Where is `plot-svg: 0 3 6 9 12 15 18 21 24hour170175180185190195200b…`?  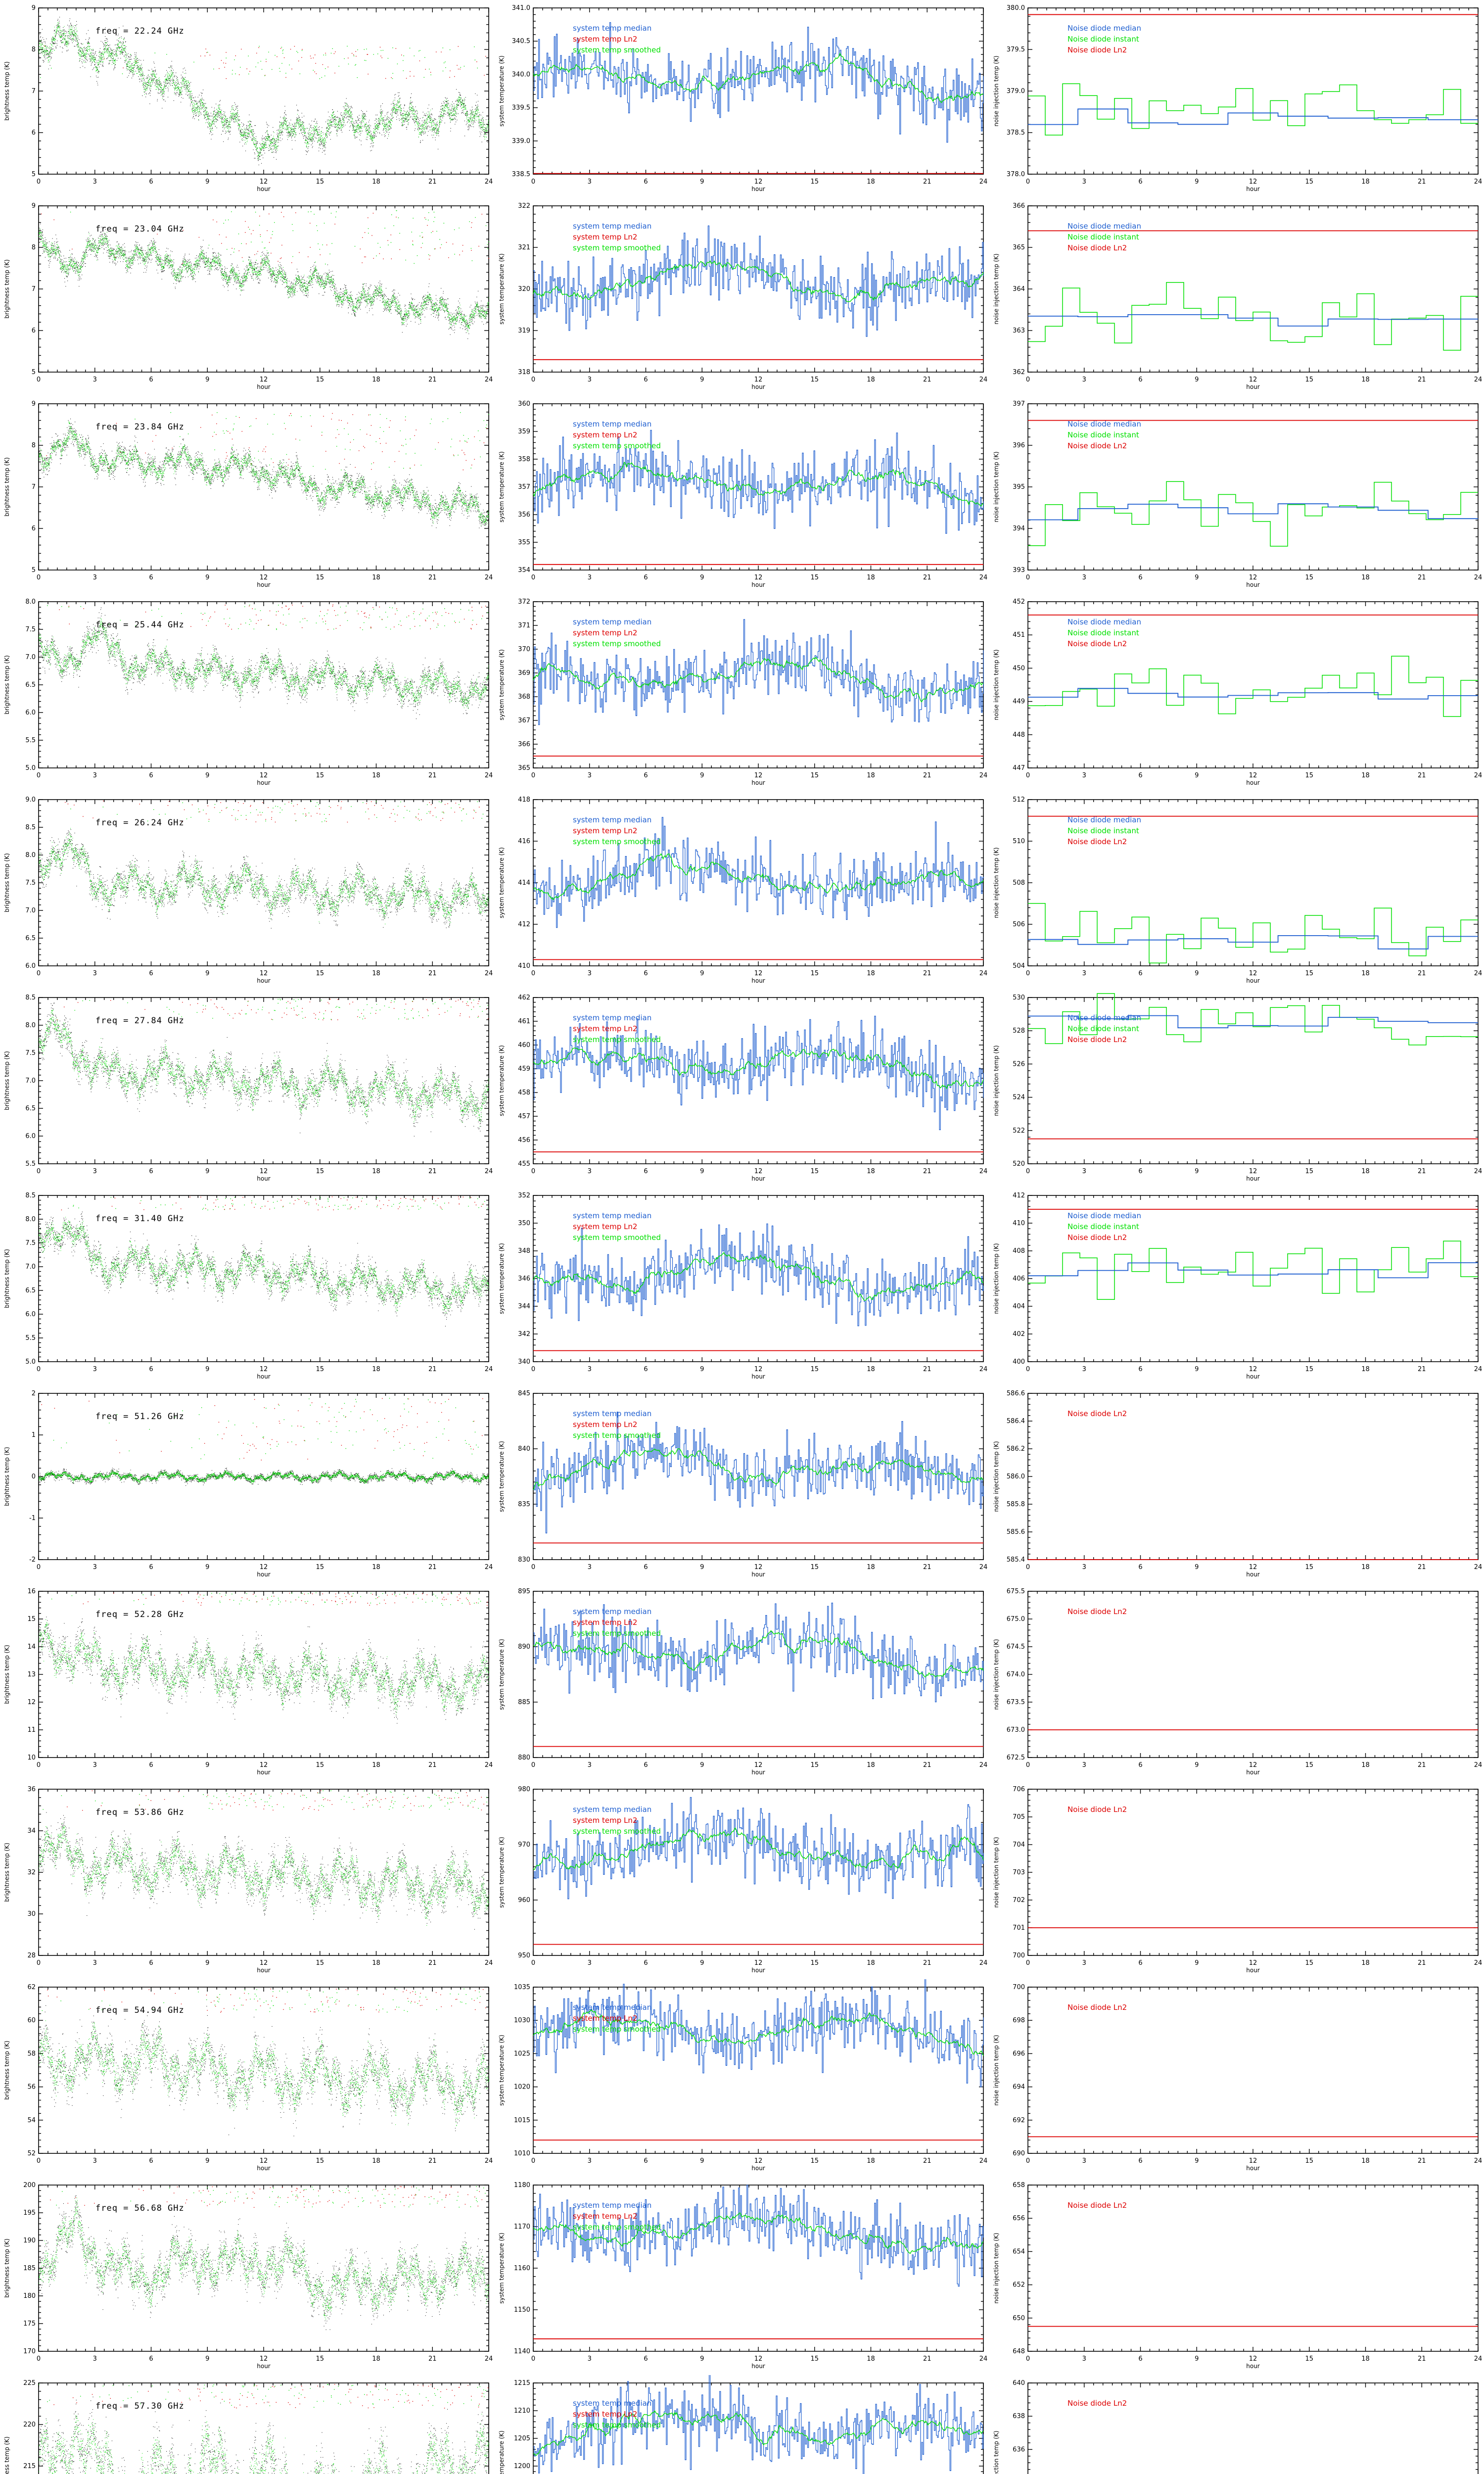 plot-svg: 0 3 6 9 12 15 18 21 24hour170175180185190195200b… is located at coordinates (247, 2276).